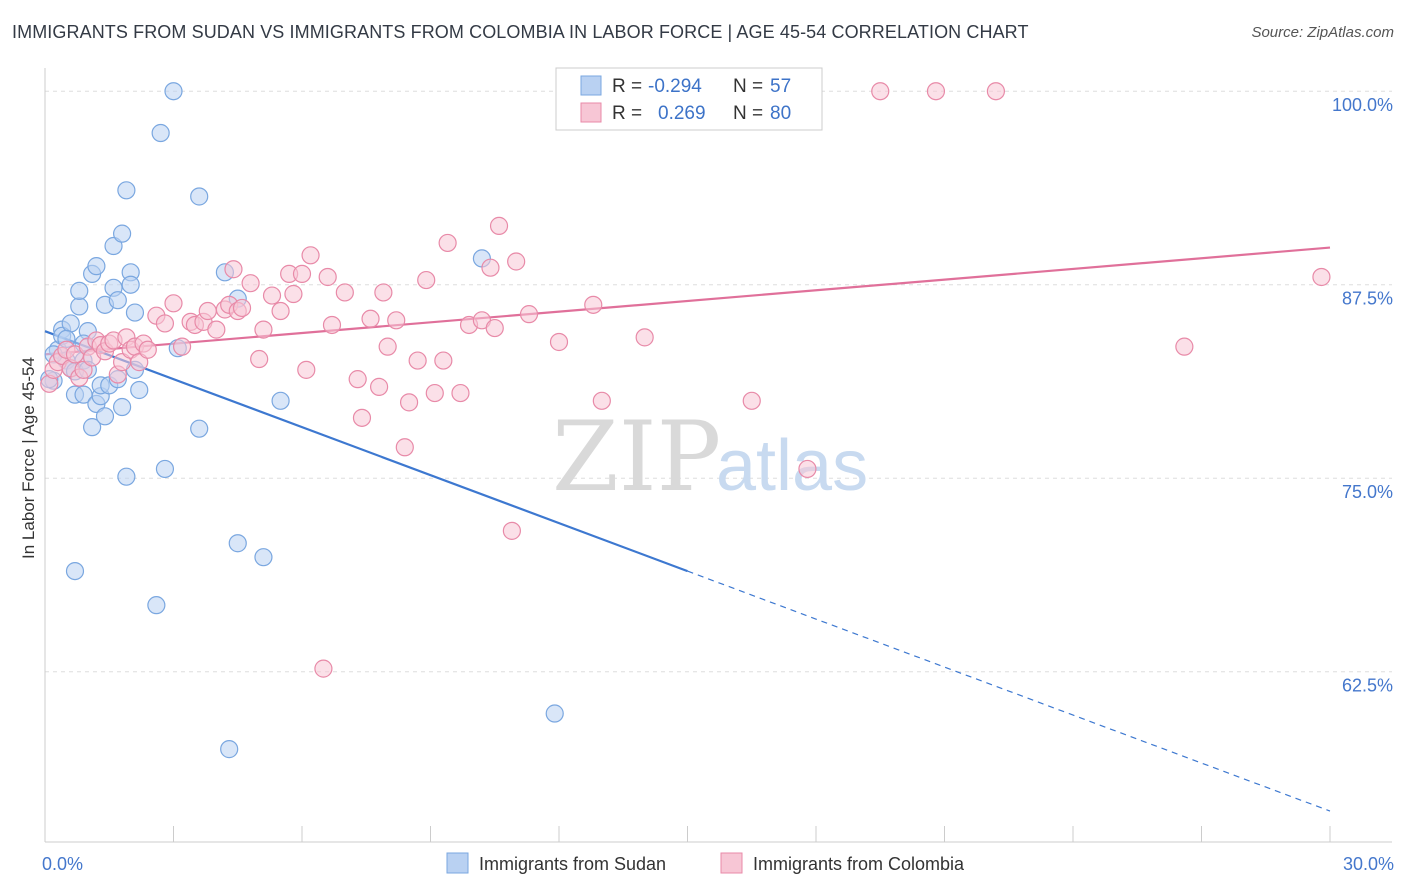 This screenshot has width=1406, height=892. I want to click on y-tick-labels: 62.5% 75.0% 87.5% 100.0%, so click(1362, 395).